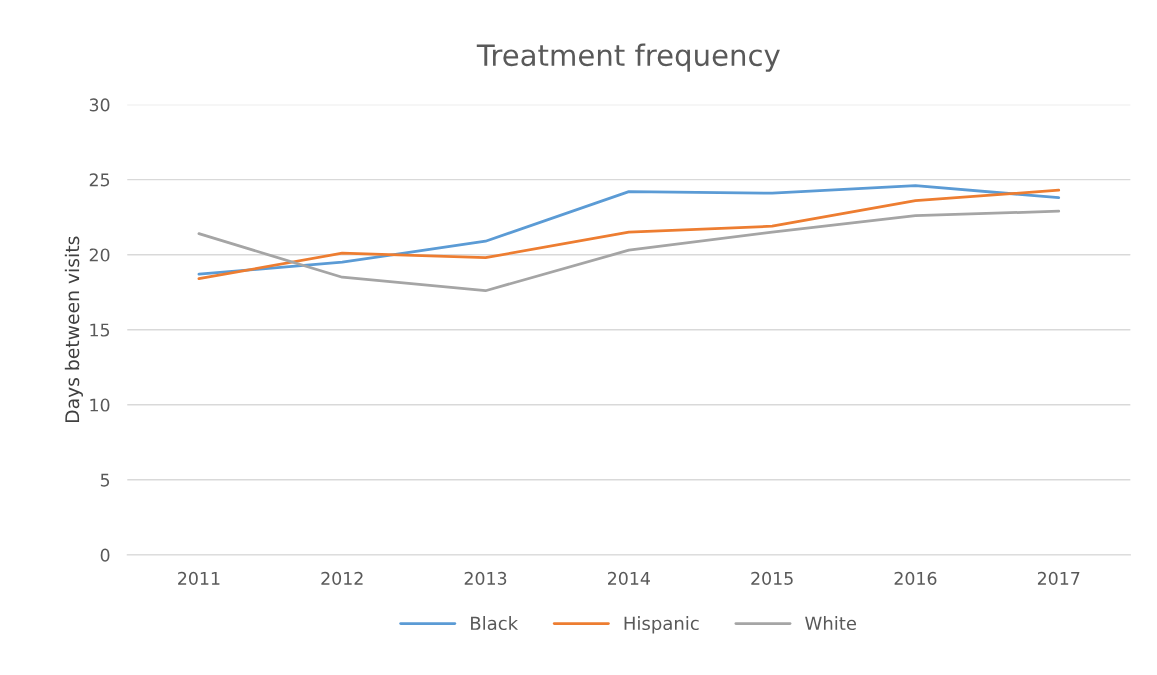 Image resolution: width=1157 pixels, height=675 pixels. Describe the element at coordinates (342, 578) in the screenshot. I see `x-tick-label: 2012` at that location.